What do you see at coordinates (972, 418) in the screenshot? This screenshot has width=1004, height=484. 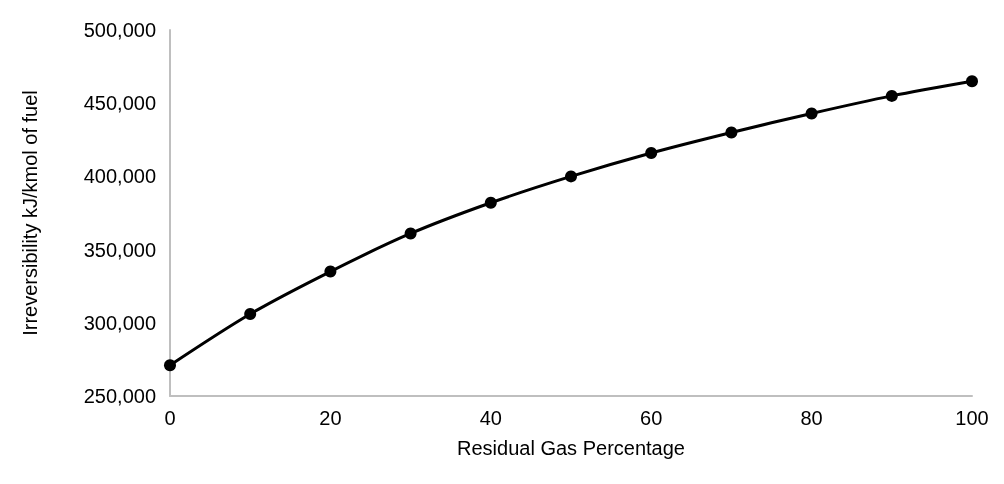 I see `x-tick-label: 100` at bounding box center [972, 418].